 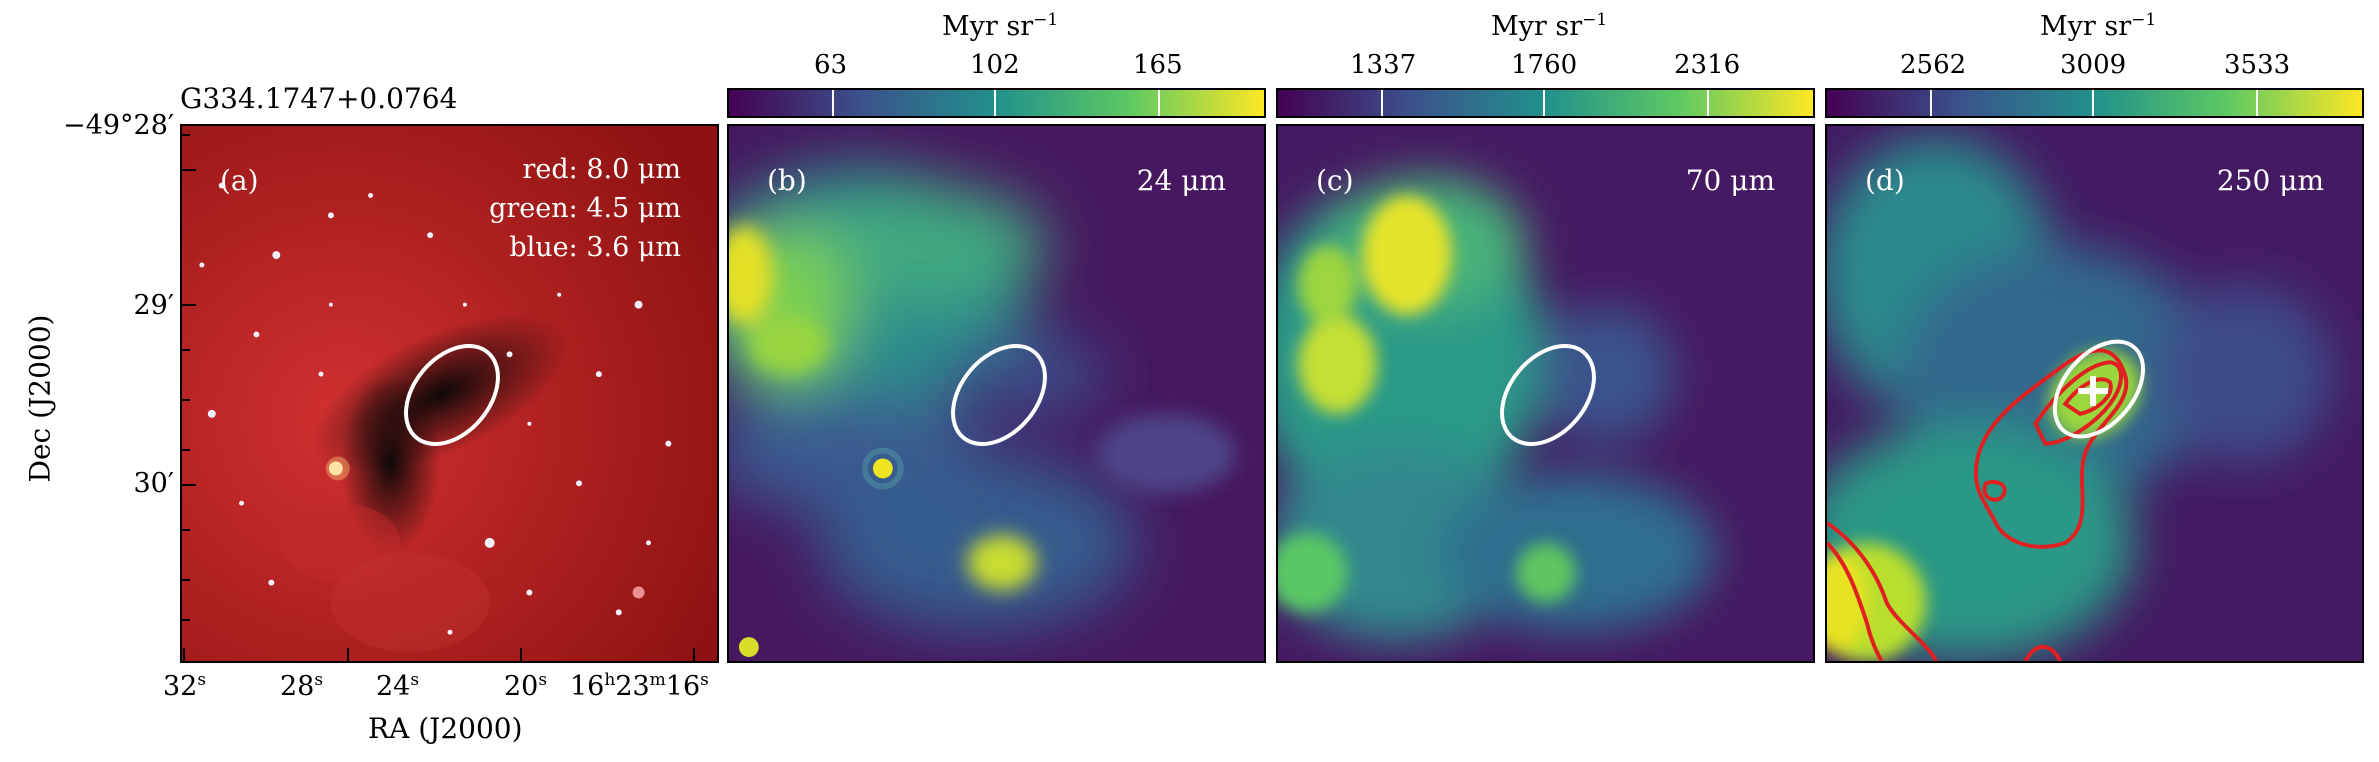 What do you see at coordinates (2093, 391) in the screenshot?
I see `peak-cross-icon` at bounding box center [2093, 391].